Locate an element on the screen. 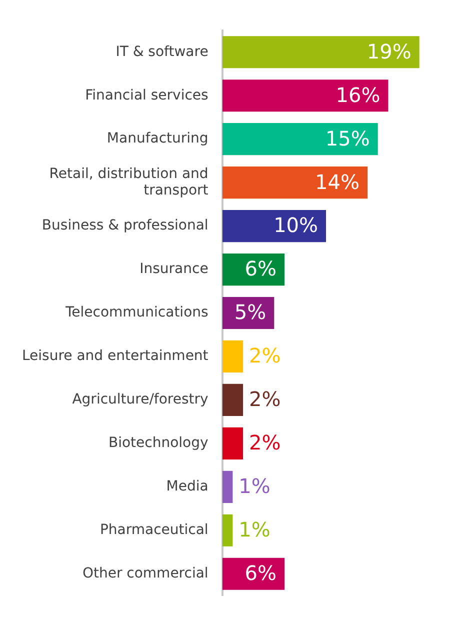  y-tick-label: Insurance is located at coordinates (174, 269).